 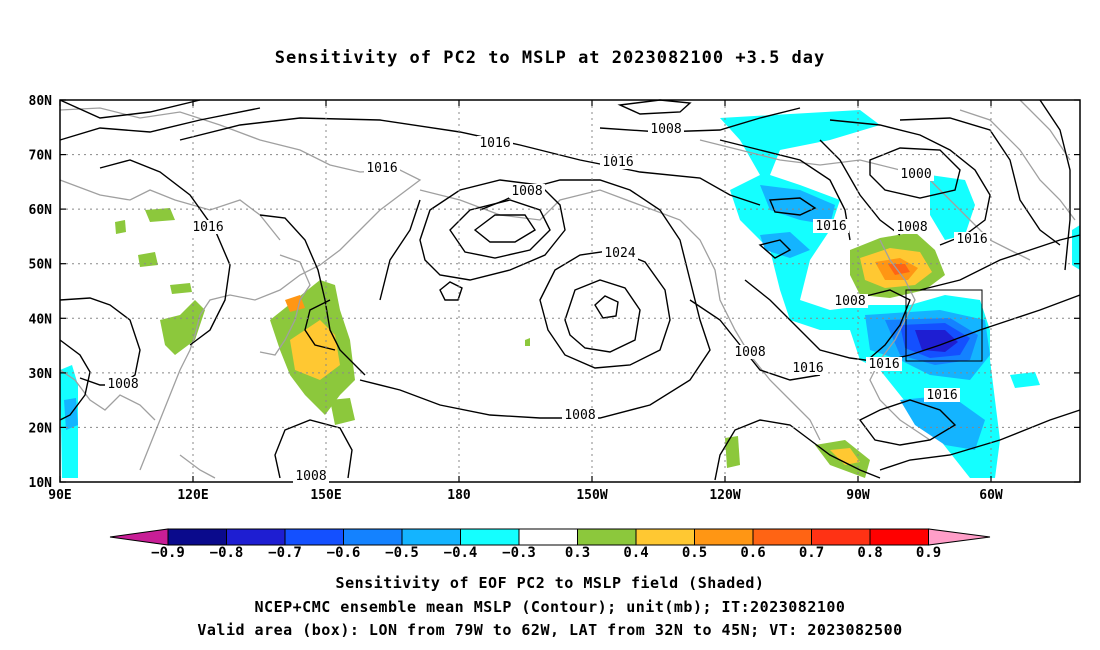 I want to click on colorbar-low-triangle, so click(x=139, y=537).